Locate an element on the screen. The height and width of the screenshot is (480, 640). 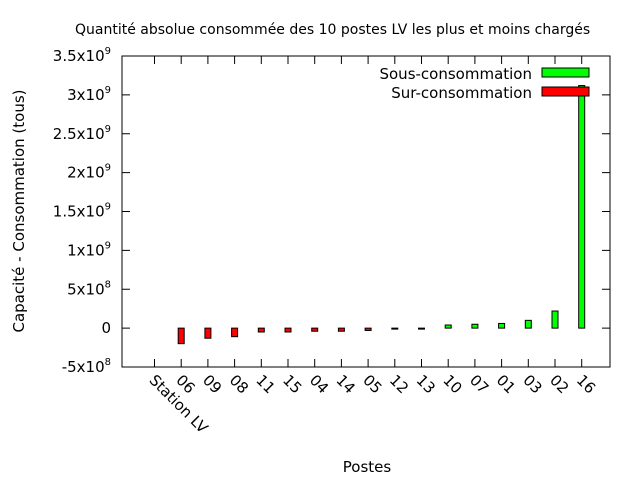
x-tick-label: 01 is located at coordinates (506, 384).